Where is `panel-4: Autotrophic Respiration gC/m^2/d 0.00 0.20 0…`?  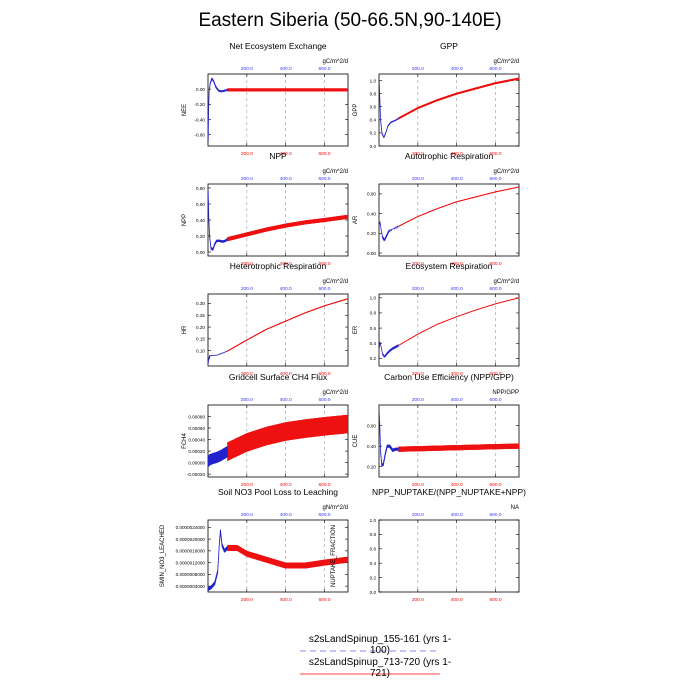
panel-4: Autotrophic Respiration gC/m^2/d 0.00 0.20 0… is located at coordinates (436, 209).